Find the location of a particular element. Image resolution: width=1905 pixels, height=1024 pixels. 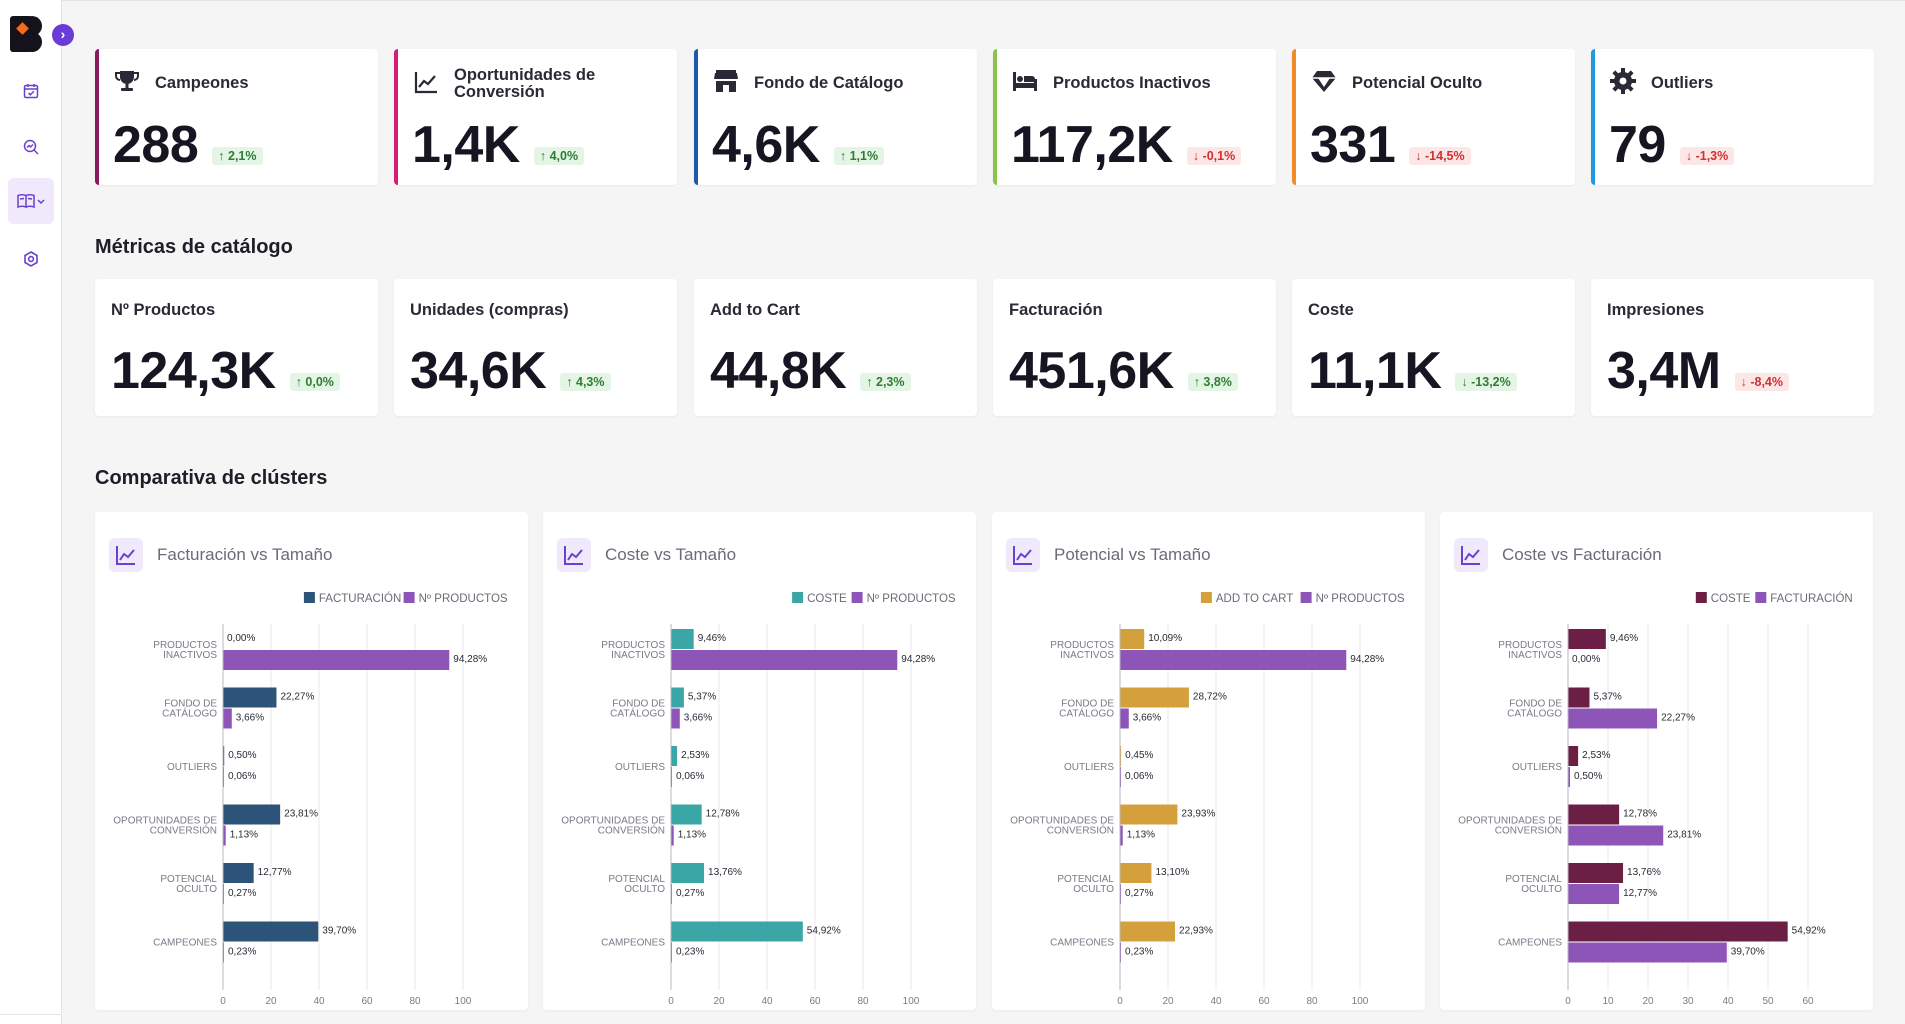

delta-badge: ↓ -0,1% is located at coordinates (1214, 156).